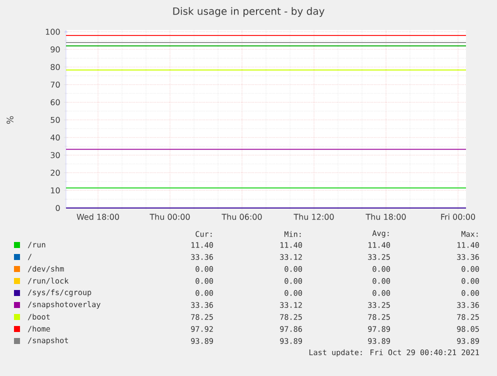 This screenshot has width=497, height=376. What do you see at coordinates (55, 137) in the screenshot?
I see `y-tick-label: 40` at bounding box center [55, 137].